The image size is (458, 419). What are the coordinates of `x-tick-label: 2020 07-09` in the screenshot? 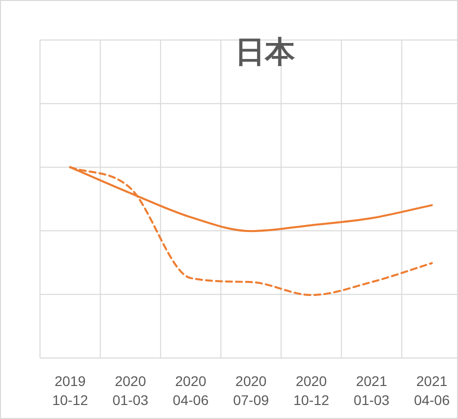 It's located at (251, 390).